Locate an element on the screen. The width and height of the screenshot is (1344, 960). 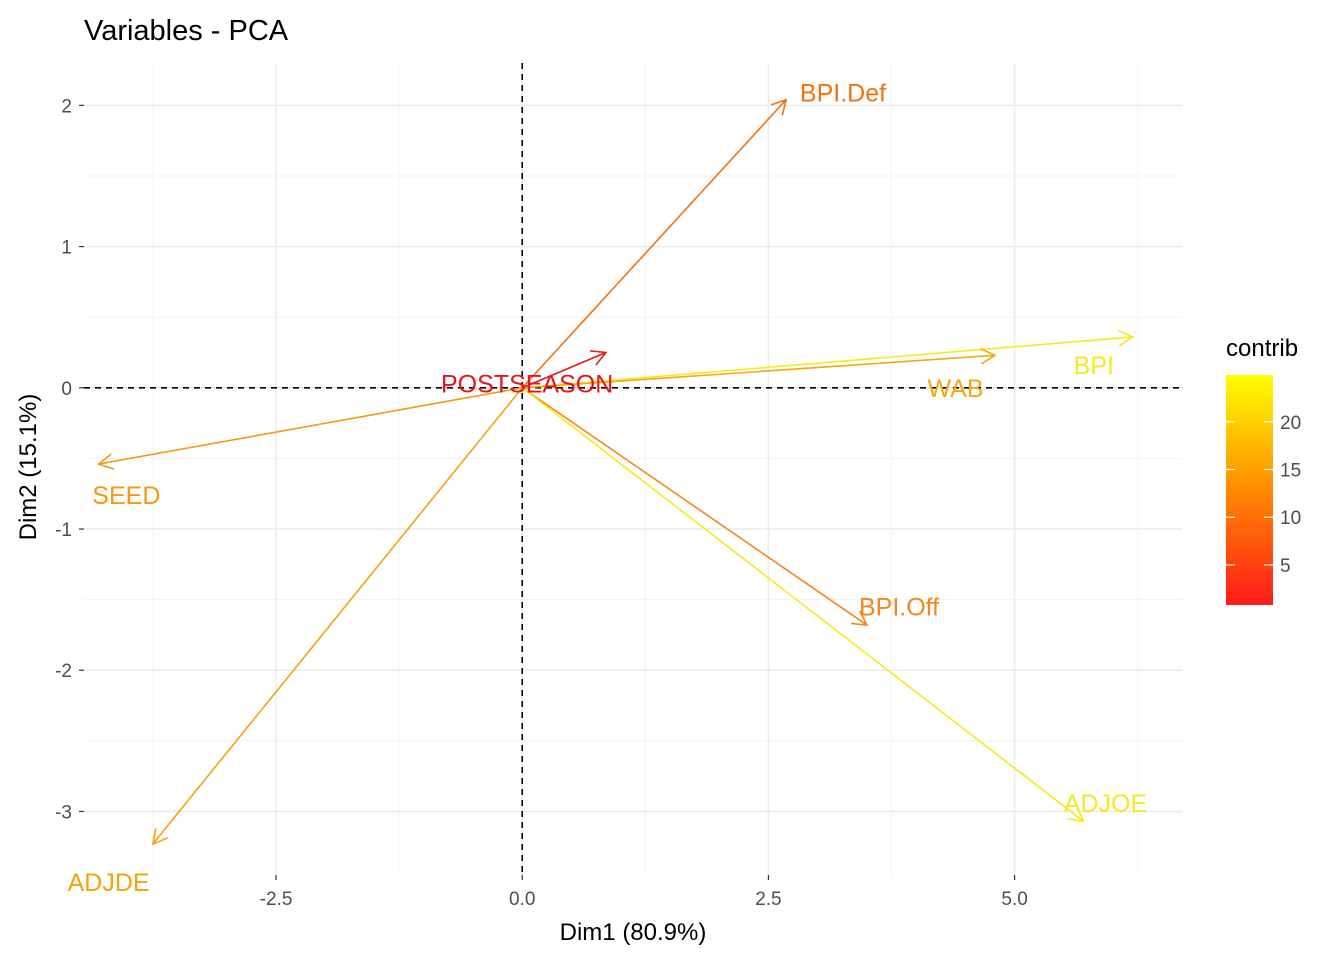
y-tick-label: -2 is located at coordinates (63, 671).